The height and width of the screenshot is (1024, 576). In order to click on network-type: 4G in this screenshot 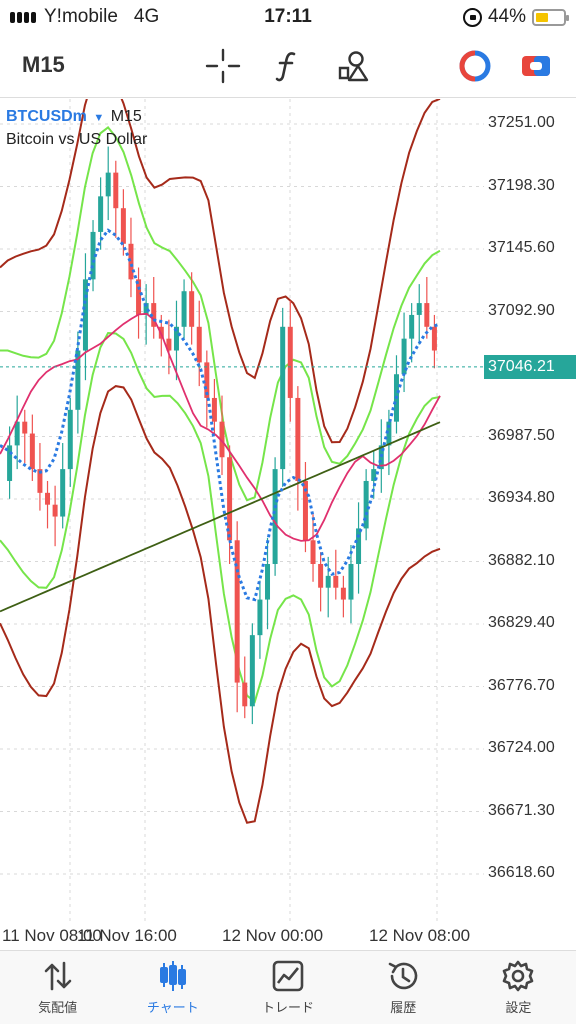, I will do `click(146, 16)`.